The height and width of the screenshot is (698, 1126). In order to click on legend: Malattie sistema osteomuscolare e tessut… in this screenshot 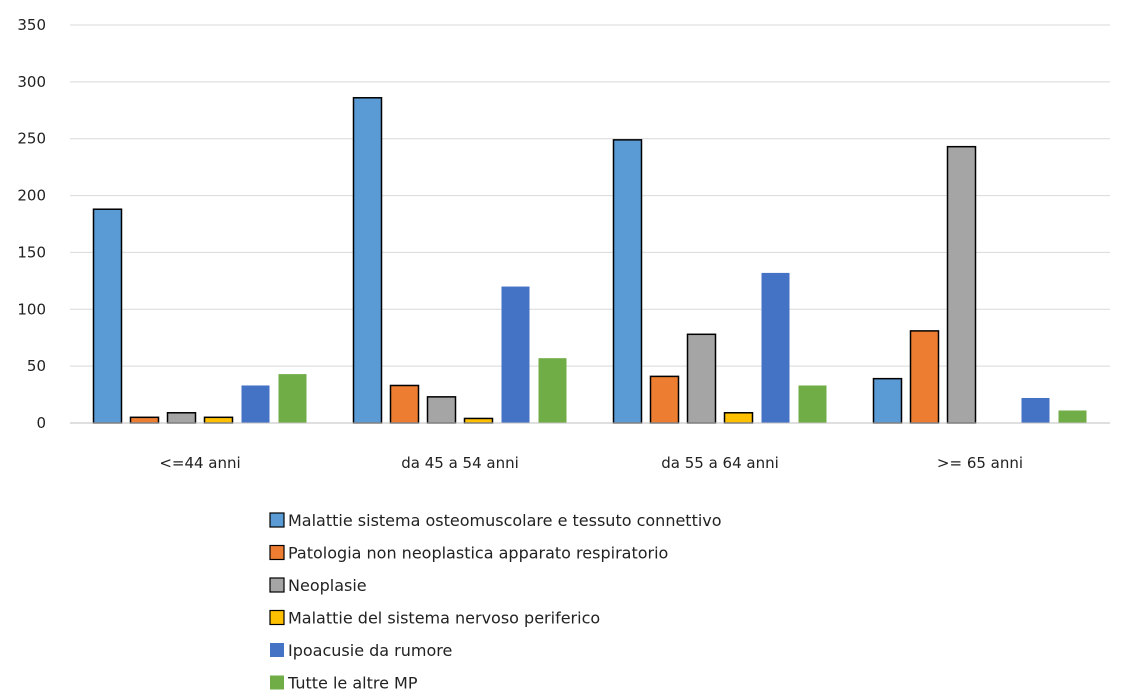, I will do `click(495, 602)`.